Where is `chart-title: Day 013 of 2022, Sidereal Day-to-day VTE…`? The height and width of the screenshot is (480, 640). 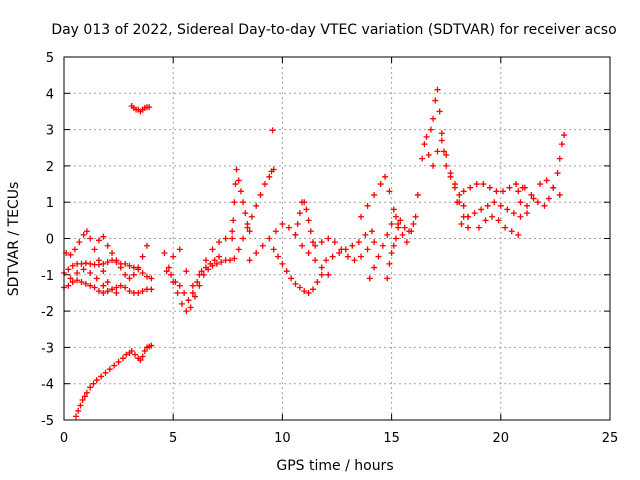 chart-title: Day 013 of 2022, Sidereal Day-to-day VTE… is located at coordinates (333, 30).